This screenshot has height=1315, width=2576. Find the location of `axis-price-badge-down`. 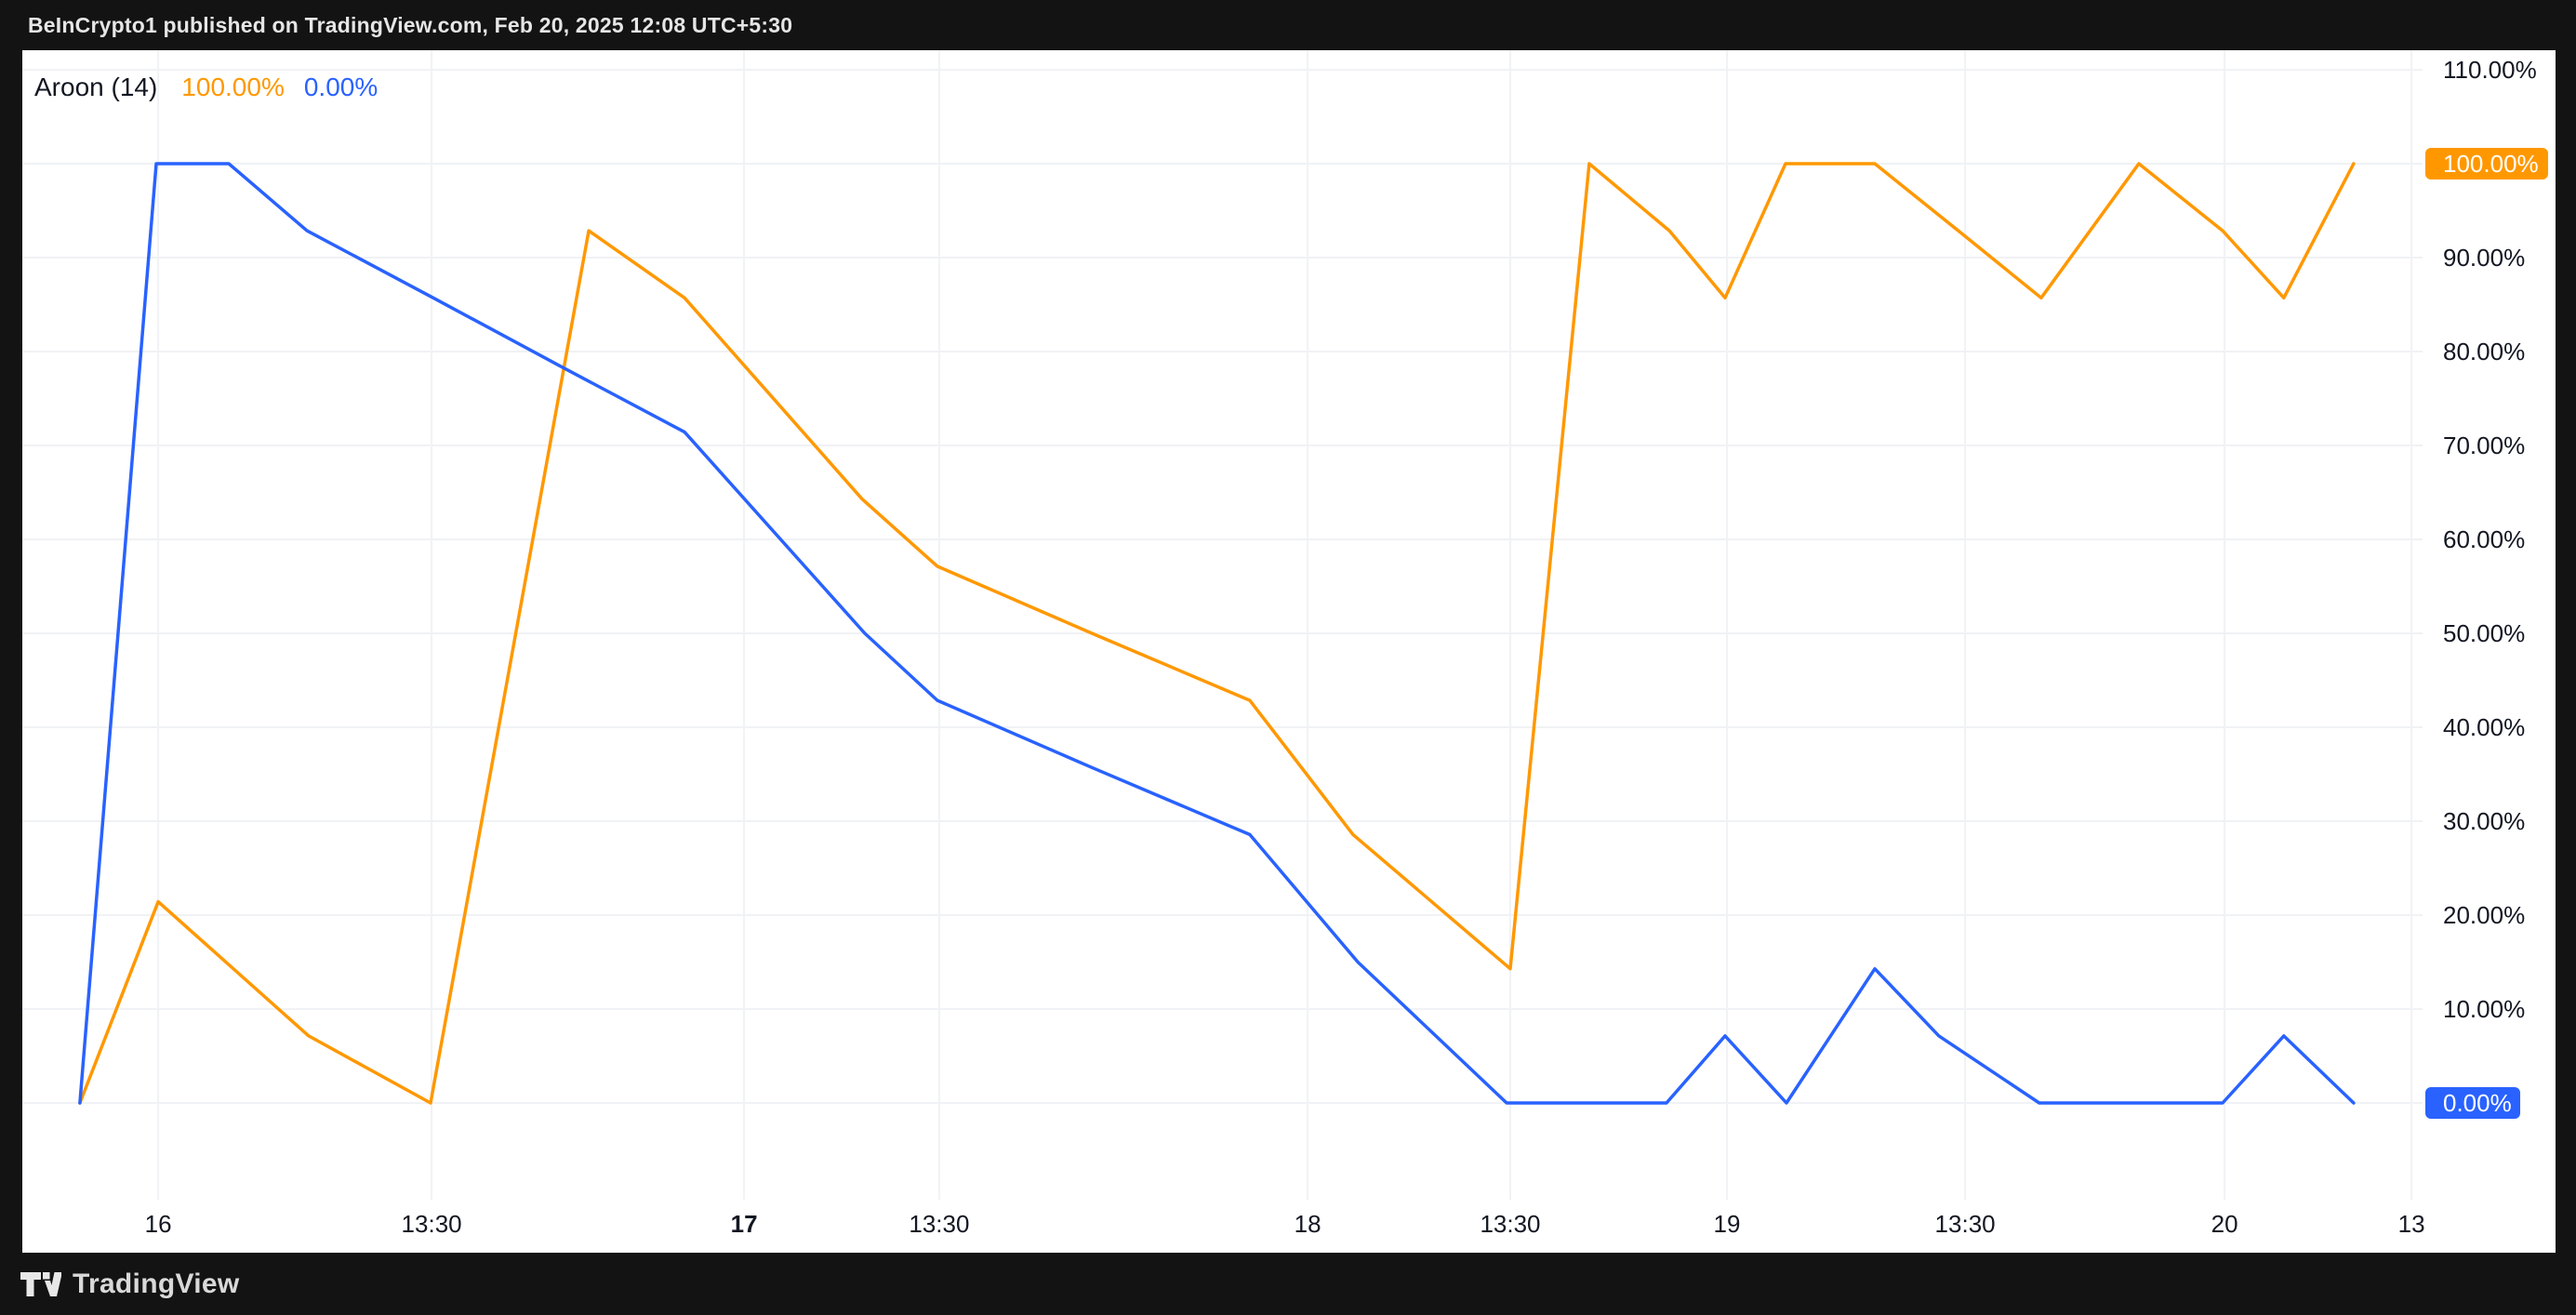

axis-price-badge-down is located at coordinates (2472, 1103).